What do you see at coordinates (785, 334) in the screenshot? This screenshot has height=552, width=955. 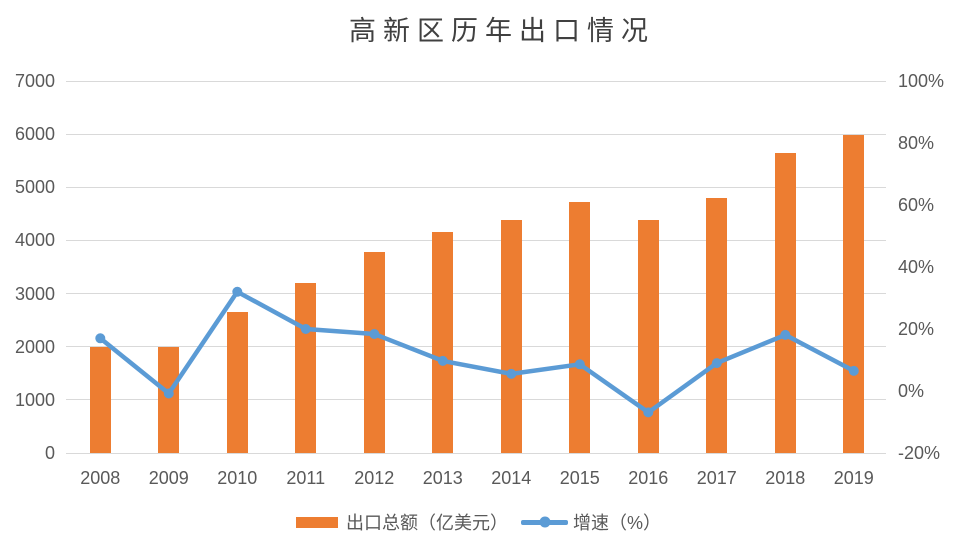 I see `line-marker-2018` at bounding box center [785, 334].